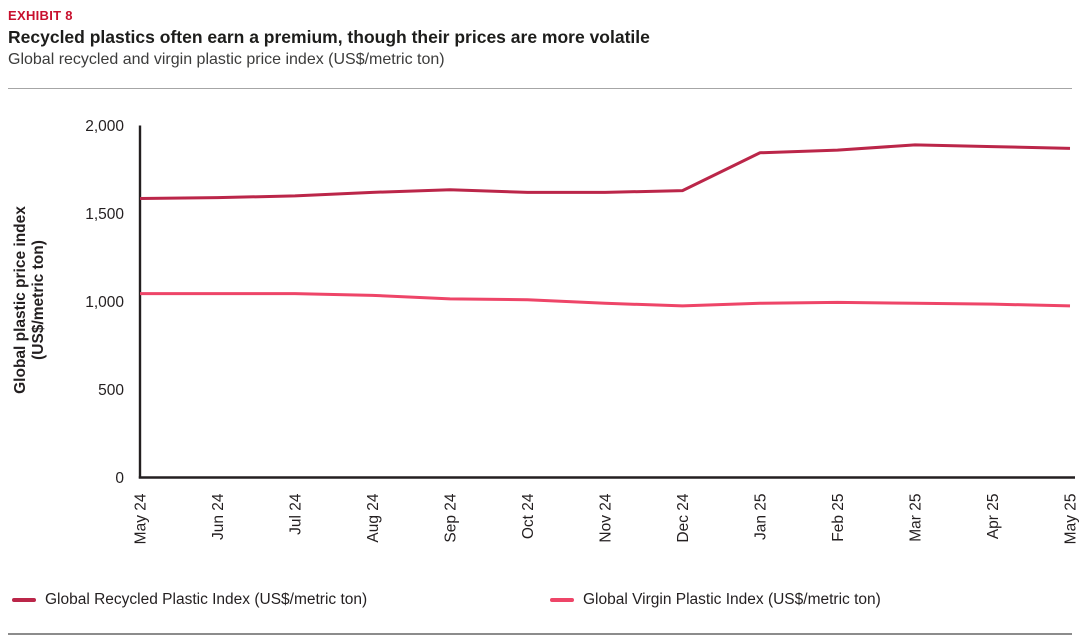  What do you see at coordinates (451, 518) in the screenshot?
I see `x-tick-label: Sep 24` at bounding box center [451, 518].